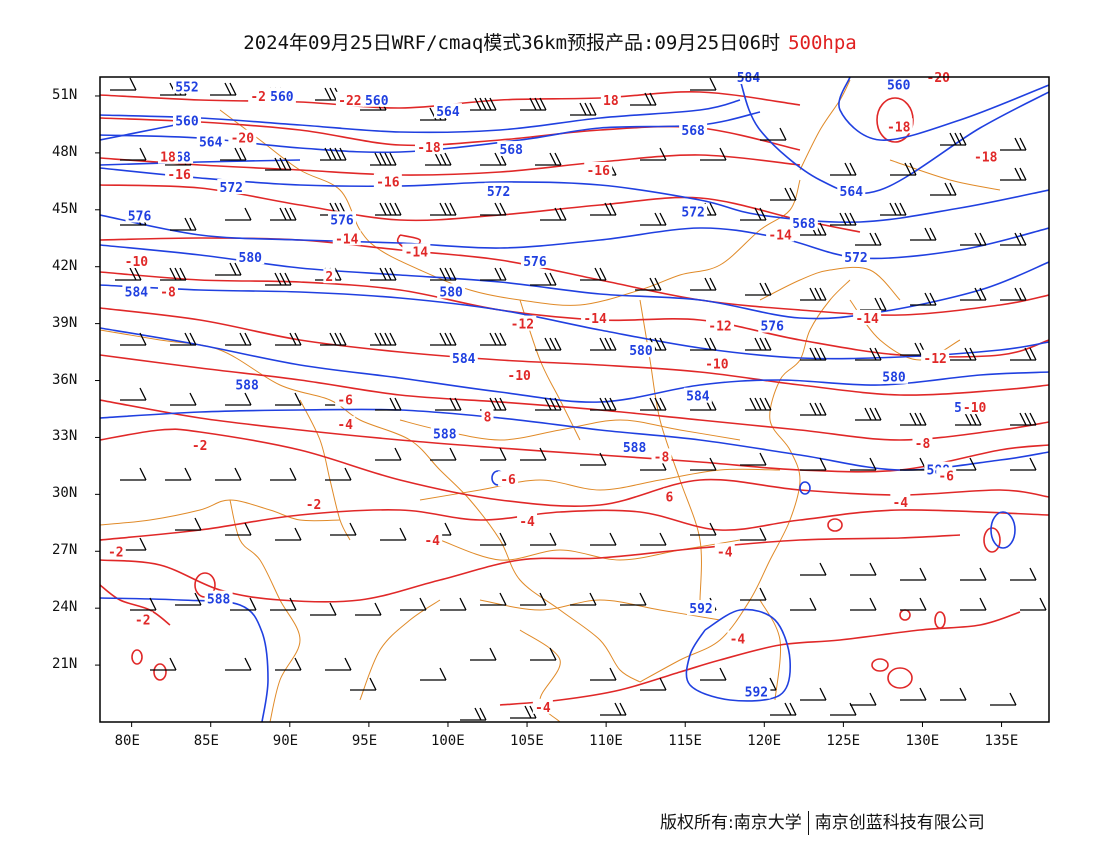 The height and width of the screenshot is (850, 1100). I want to click on svg-text: -16, so click(179, 175).